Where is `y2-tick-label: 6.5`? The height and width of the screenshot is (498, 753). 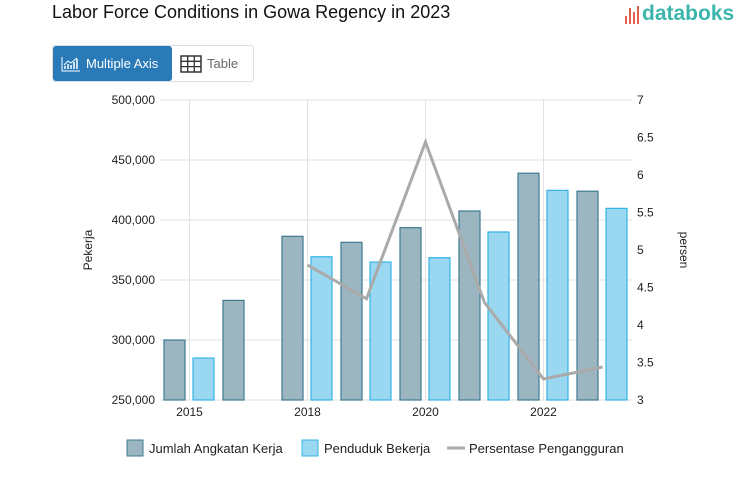
y2-tick-label: 6.5 is located at coordinates (645, 138).